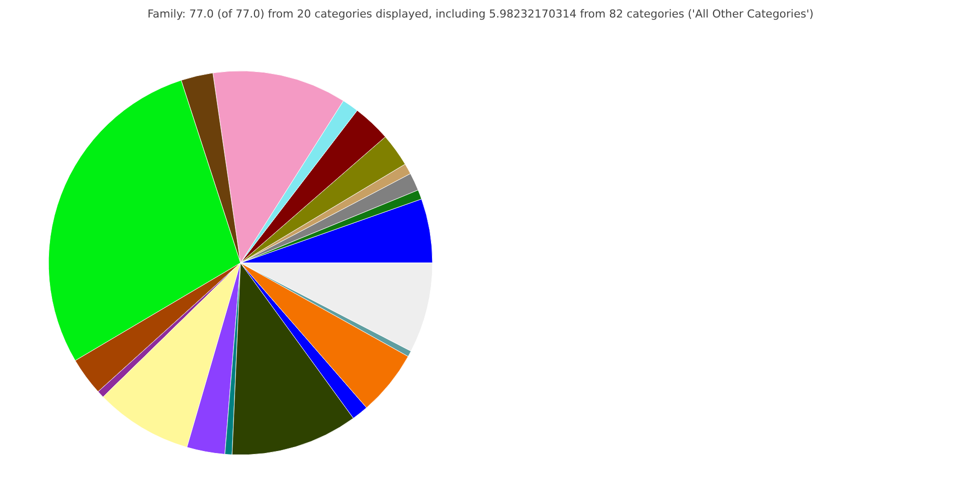 Image resolution: width=960 pixels, height=480 pixels. Describe the element at coordinates (480, 14) in the screenshot. I see `text: Family: 77.0 (of 77.0) from 20 categories displayed, including 5.98232170314 from 82 categories ('All Other Categories')` at that location.